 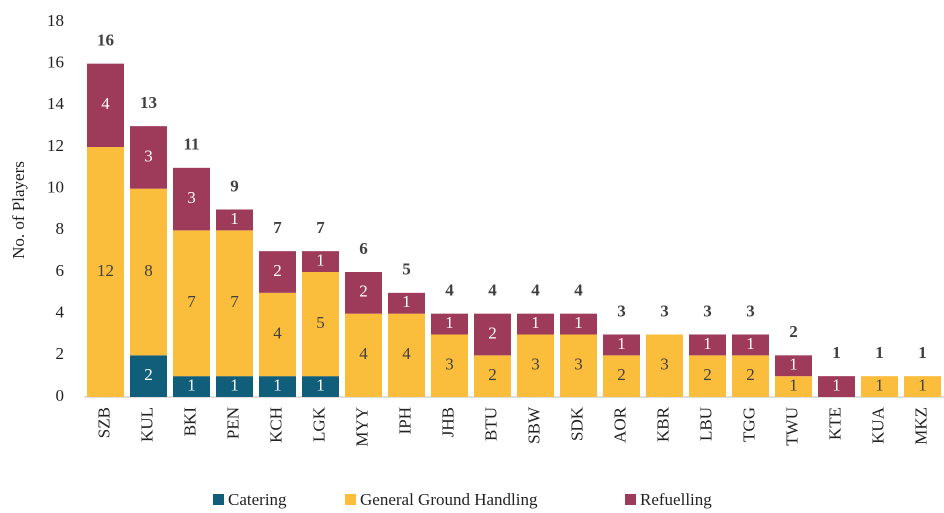 What do you see at coordinates (55, 20) in the screenshot?
I see `y-tick-label: 18` at bounding box center [55, 20].